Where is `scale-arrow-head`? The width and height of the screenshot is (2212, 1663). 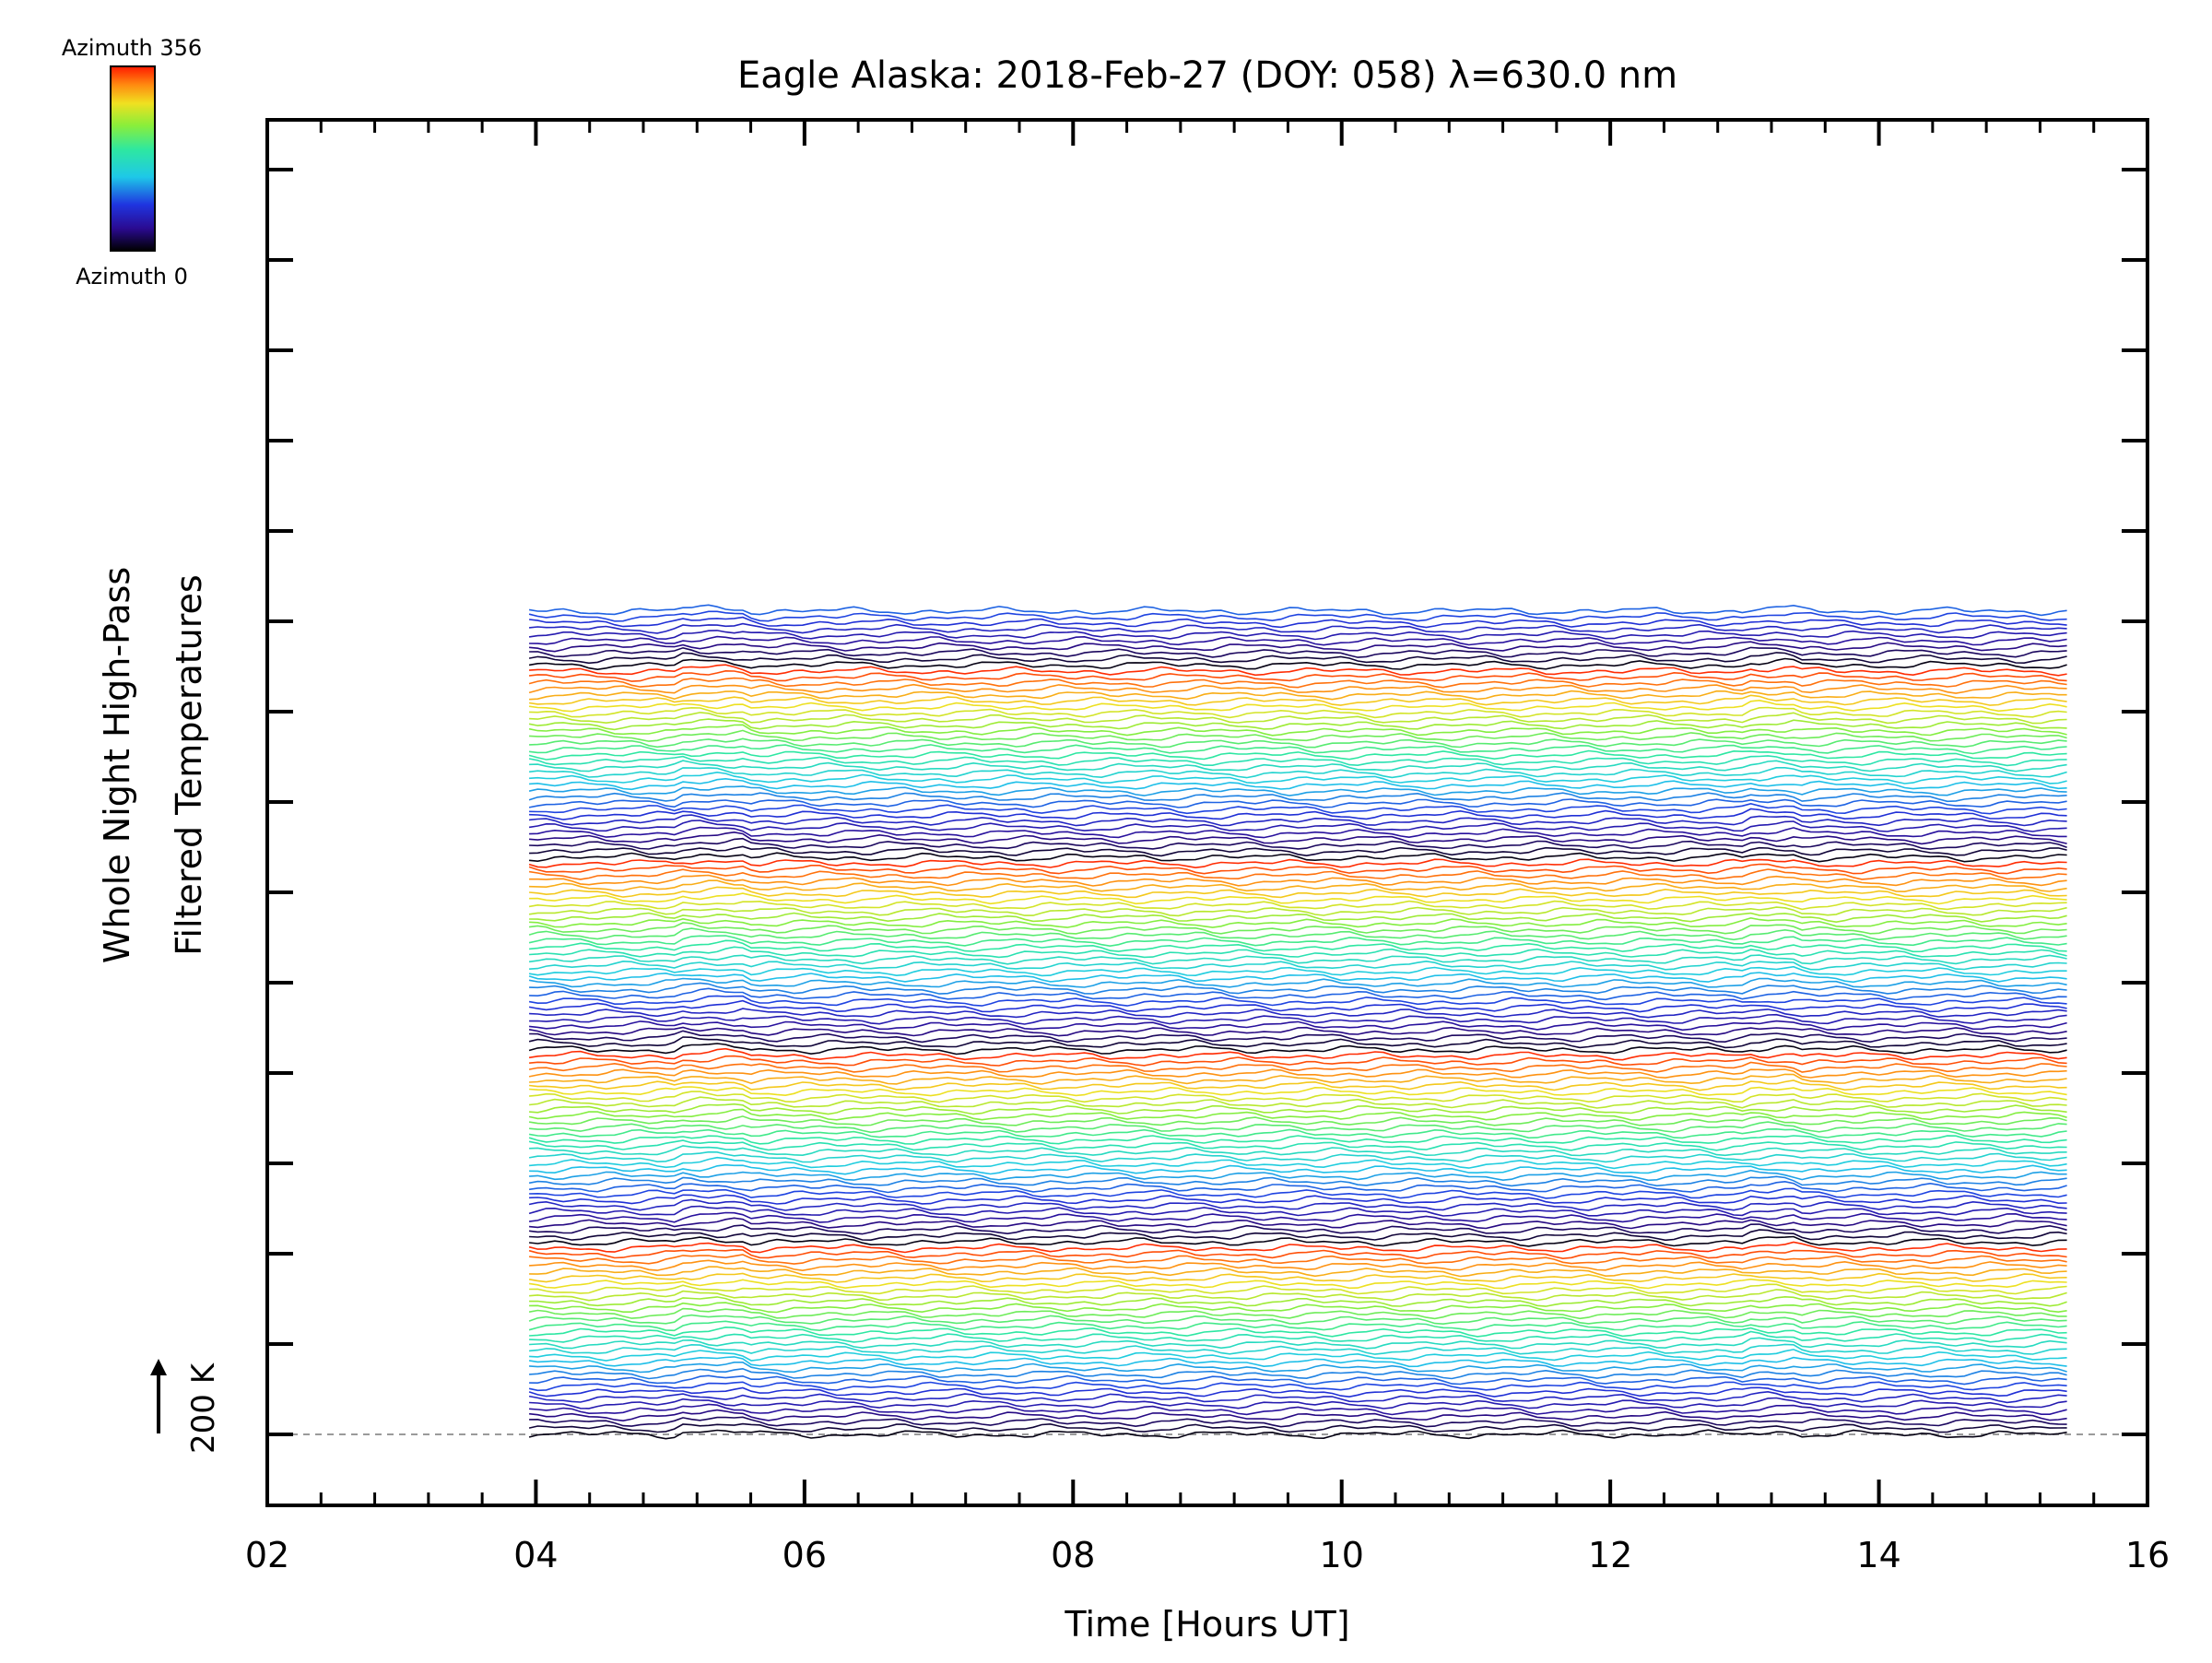
scale-arrow-head is located at coordinates (158, 1367).